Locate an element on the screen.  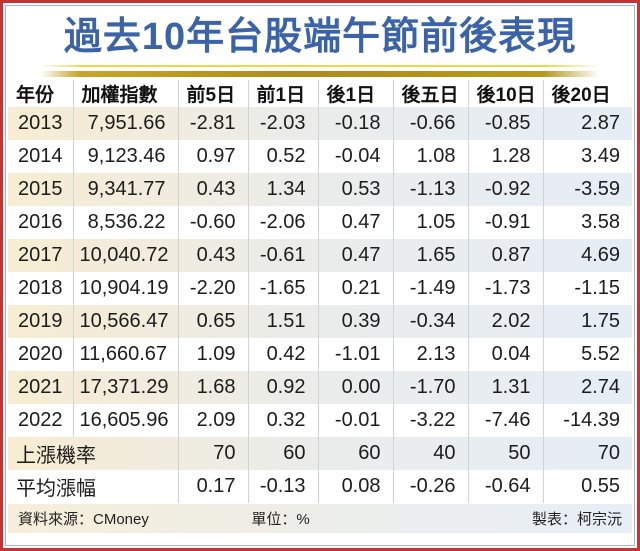
summary-value: -0.64 is located at coordinates (505, 486).